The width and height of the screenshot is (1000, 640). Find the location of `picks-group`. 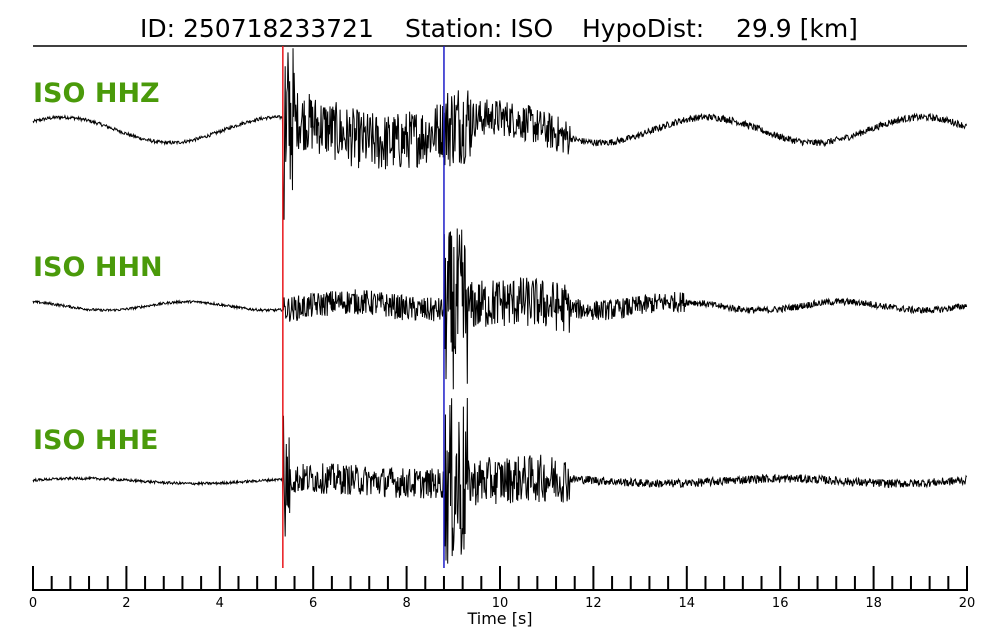

picks-group is located at coordinates (363, 307).